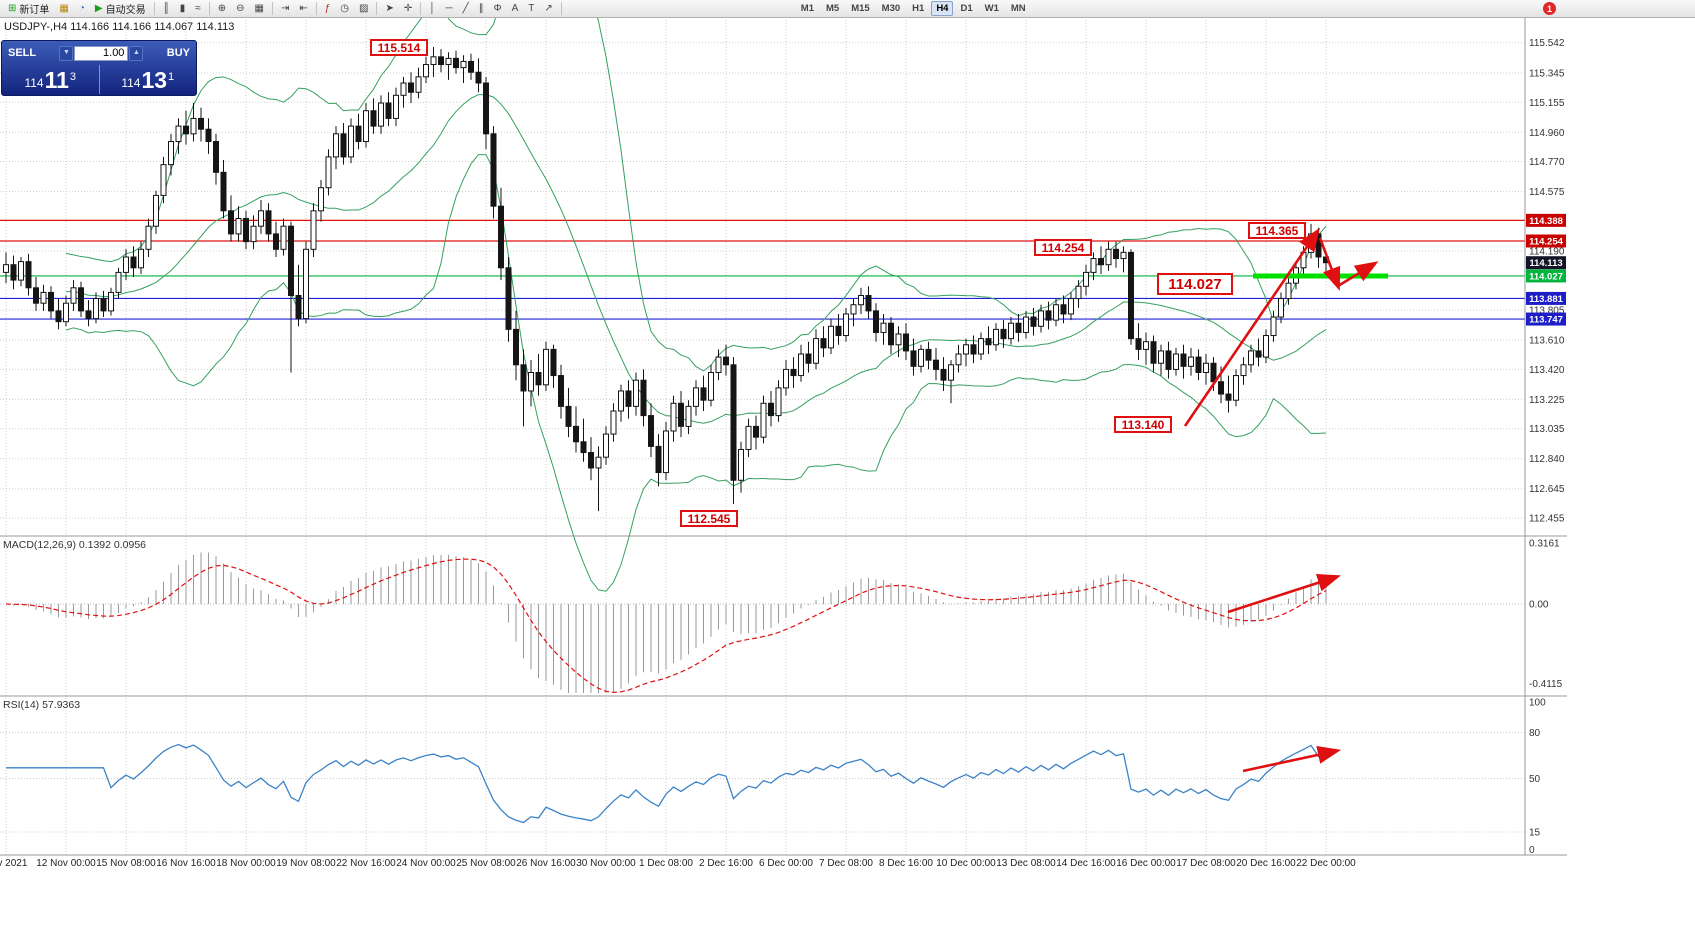  Describe the element at coordinates (1547, 341) in the screenshot. I see `svg-text: 113.610` at that location.